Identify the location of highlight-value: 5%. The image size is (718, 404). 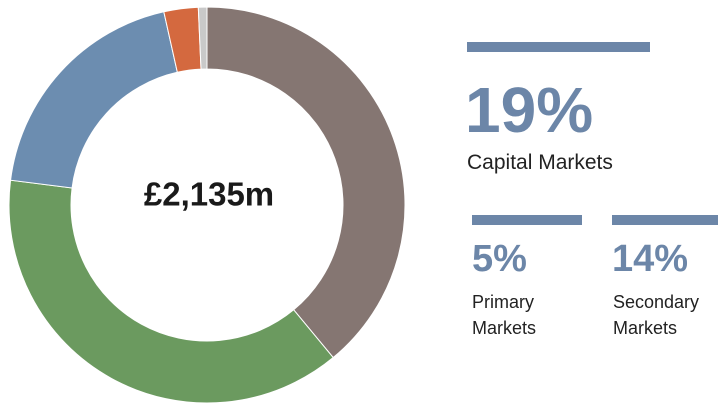
(499, 259).